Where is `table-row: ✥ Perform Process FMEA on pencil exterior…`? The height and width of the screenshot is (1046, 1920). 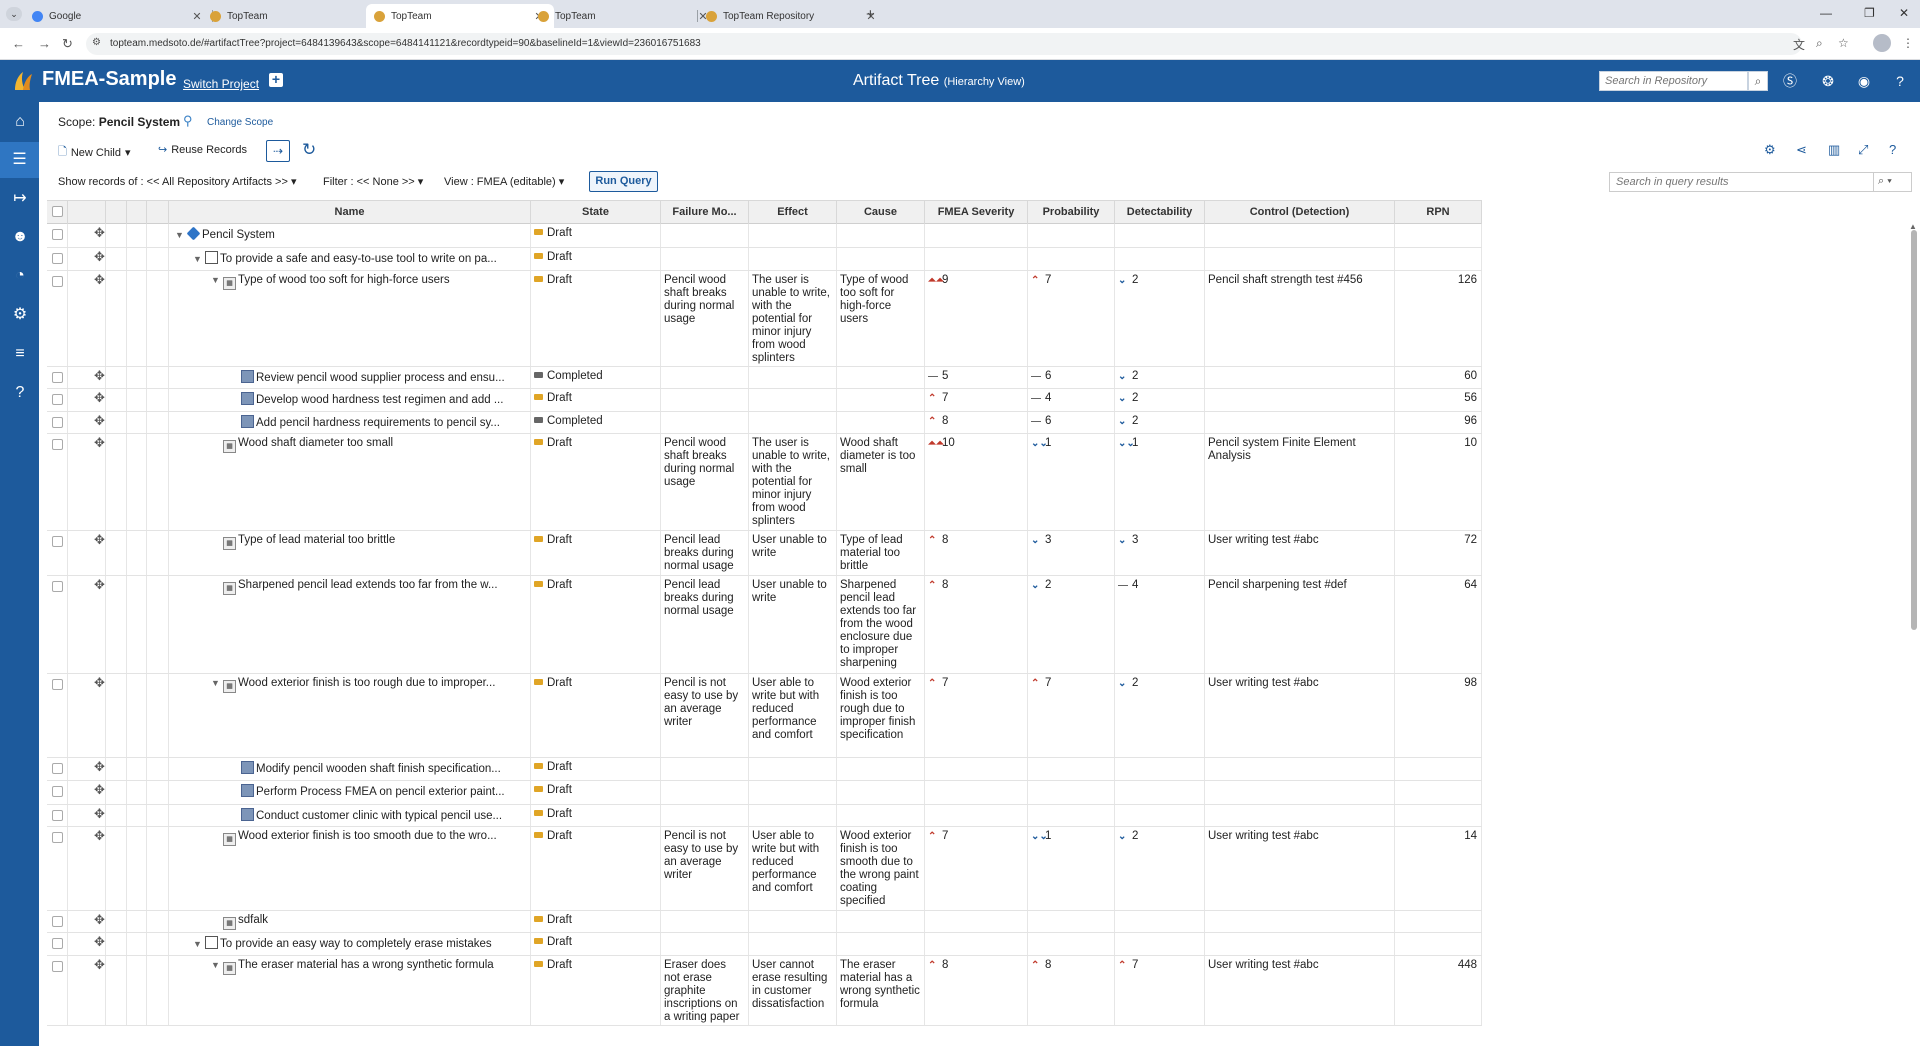 table-row: ✥ Perform Process FMEA on pencil exterior… is located at coordinates (764, 793).